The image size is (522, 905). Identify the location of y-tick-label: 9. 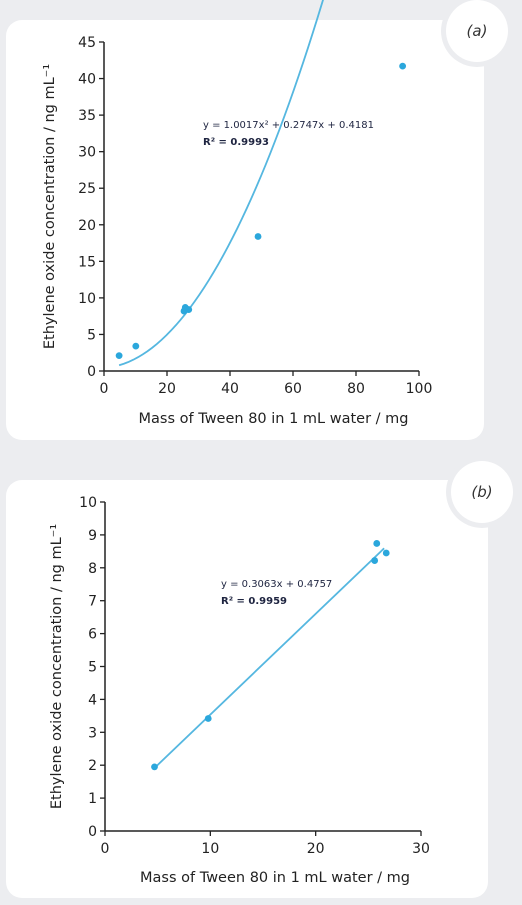
(92, 536).